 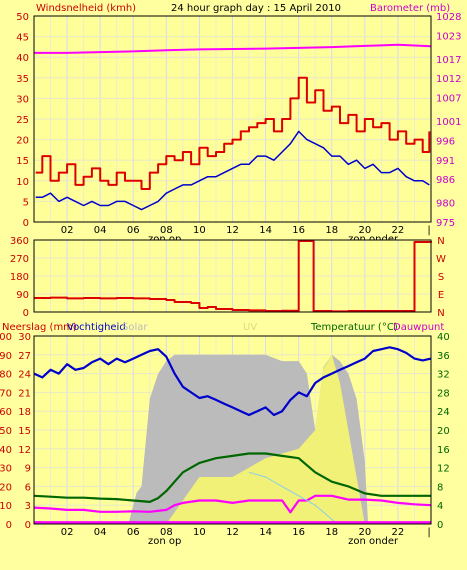 I want to click on solar-tick-label: 6, so click(x=28, y=487).